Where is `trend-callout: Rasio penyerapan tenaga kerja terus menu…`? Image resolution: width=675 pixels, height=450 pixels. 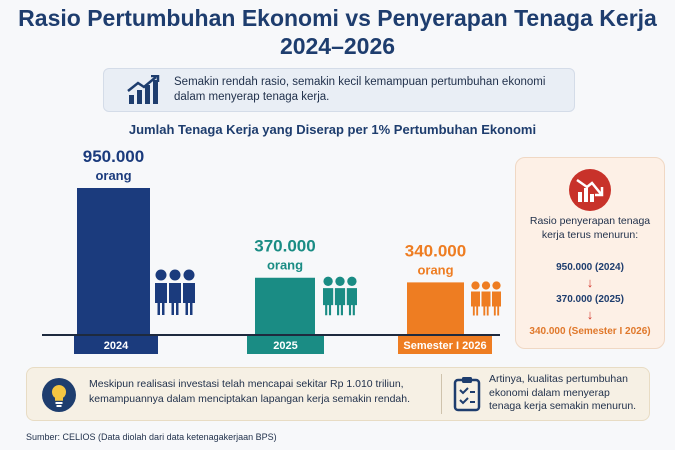 trend-callout: Rasio penyerapan tenaga kerja terus menu… is located at coordinates (590, 253).